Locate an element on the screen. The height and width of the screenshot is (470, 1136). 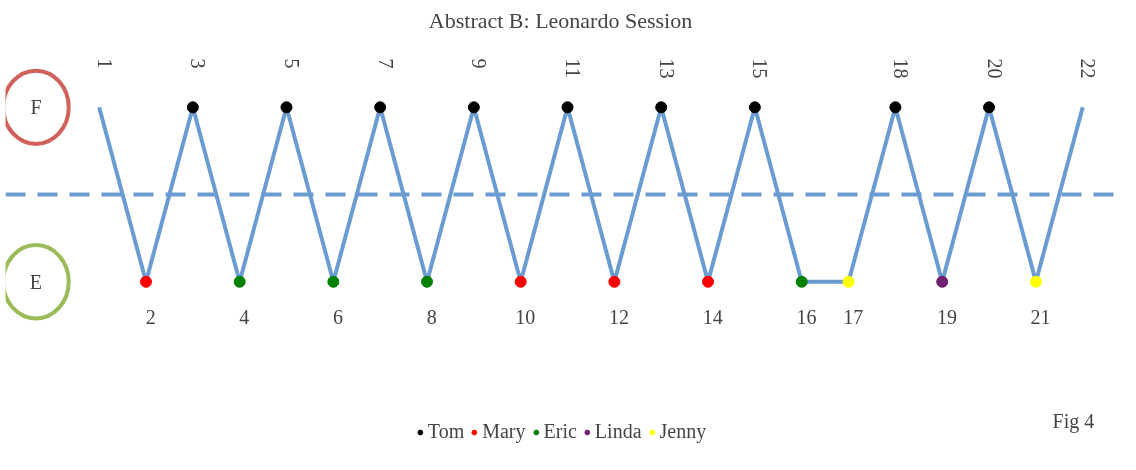
text: F is located at coordinates (36, 107).